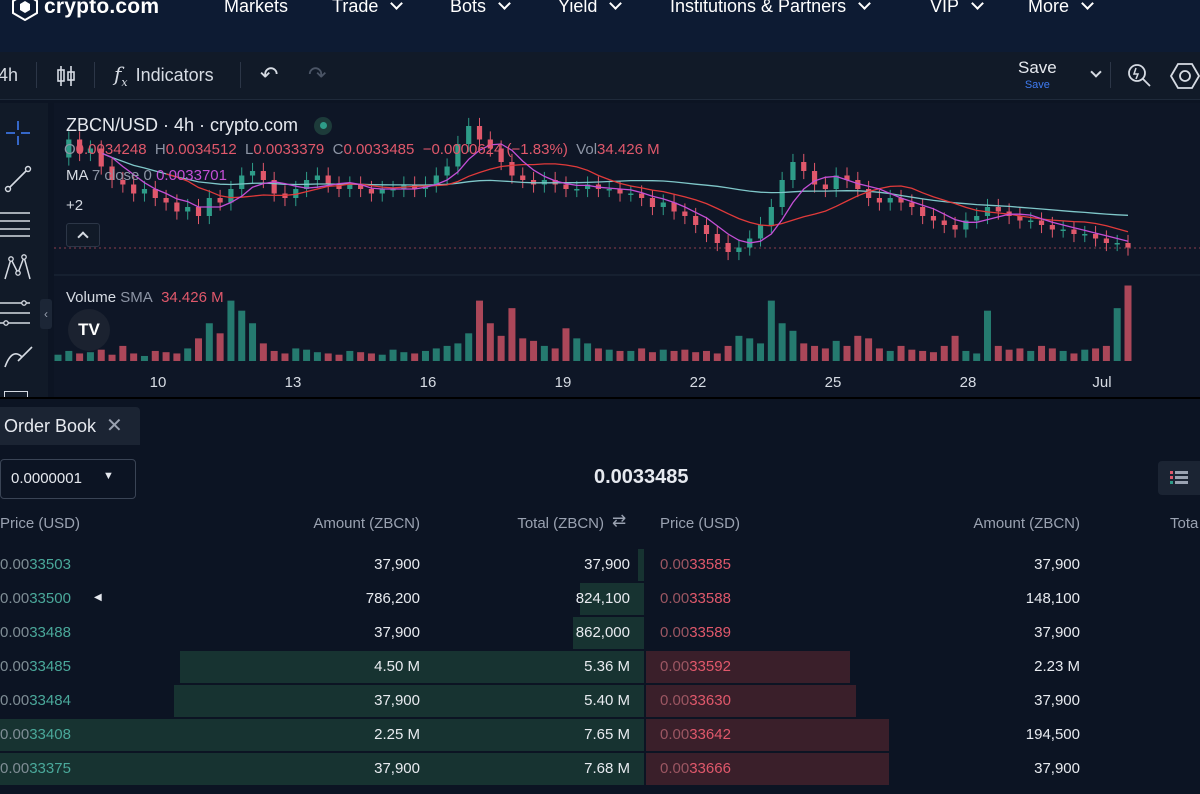 Image resolution: width=1200 pixels, height=794 pixels. Describe the element at coordinates (1057, 564) in the screenshot. I see `ask-amount: 37,900` at that location.